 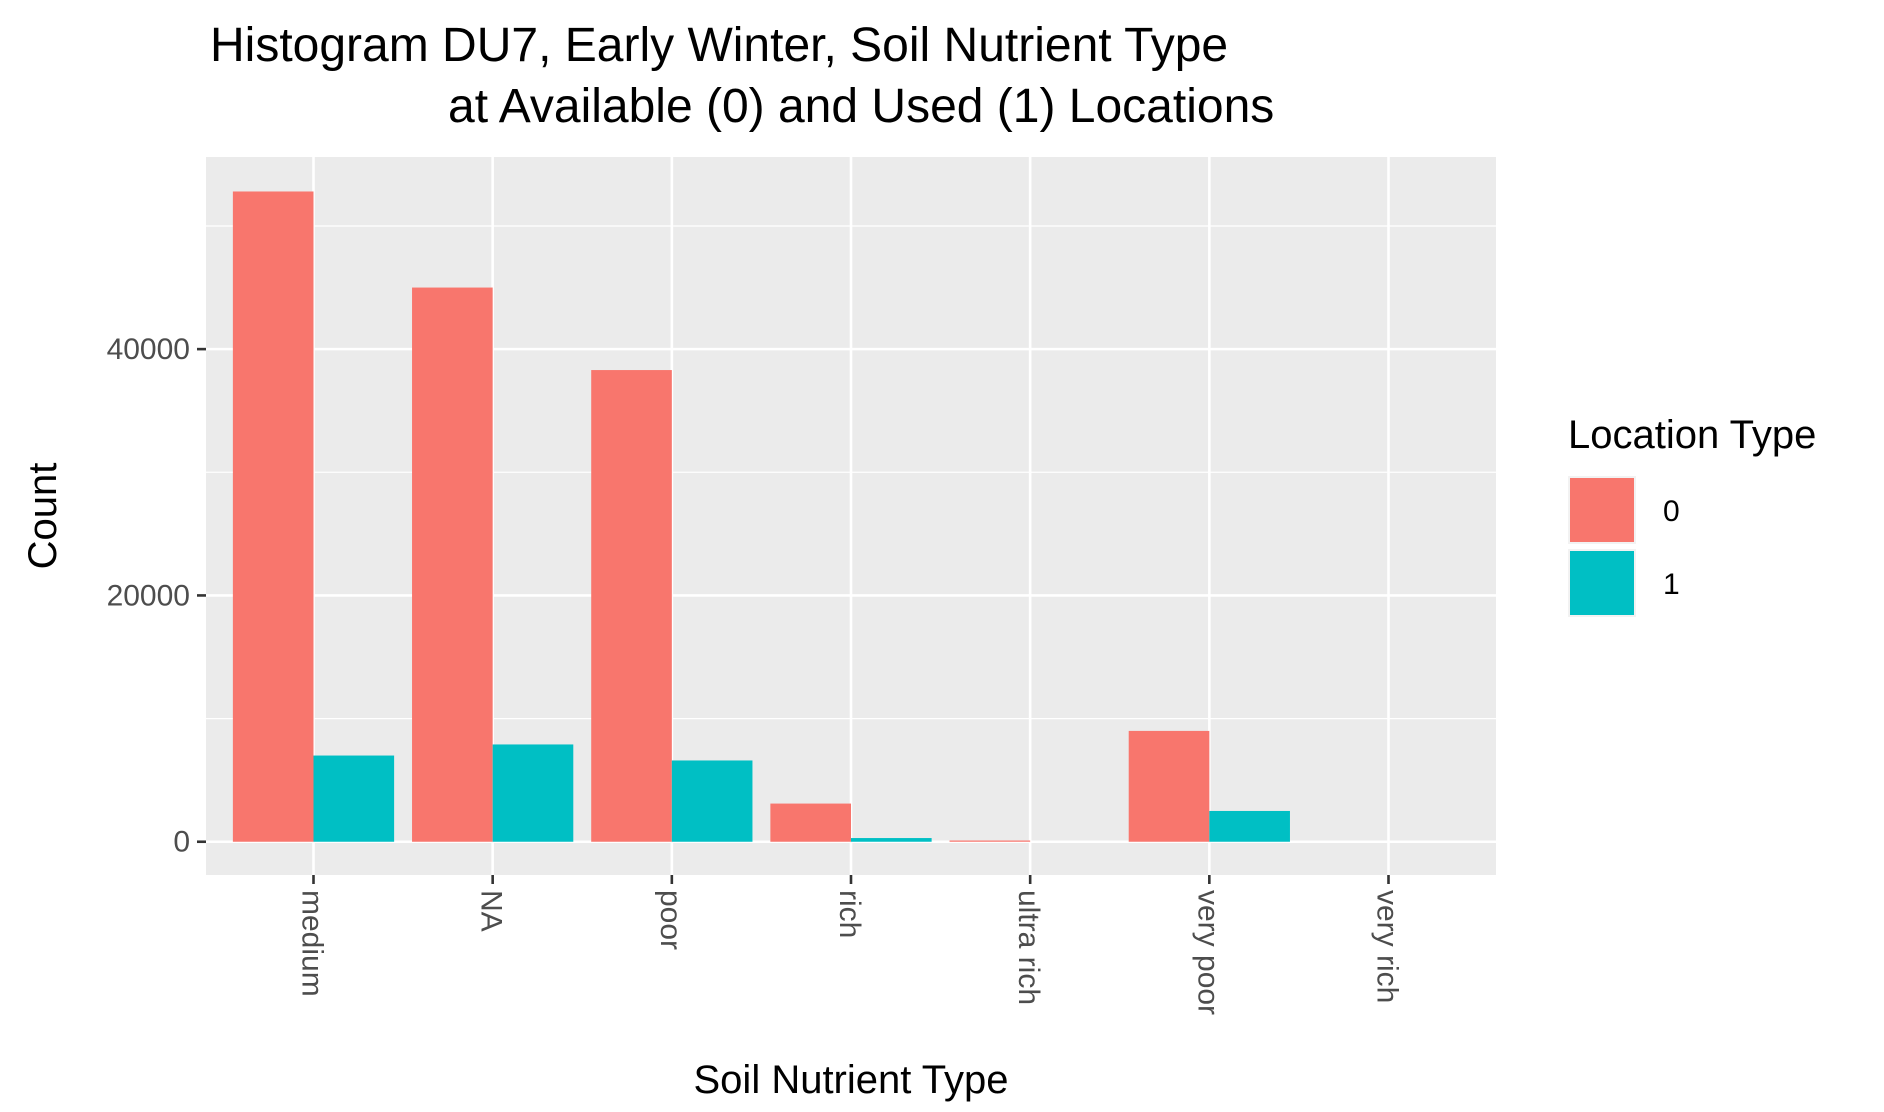 What do you see at coordinates (1028, 947) in the screenshot?
I see `x-tick-label: ultra rich` at bounding box center [1028, 947].